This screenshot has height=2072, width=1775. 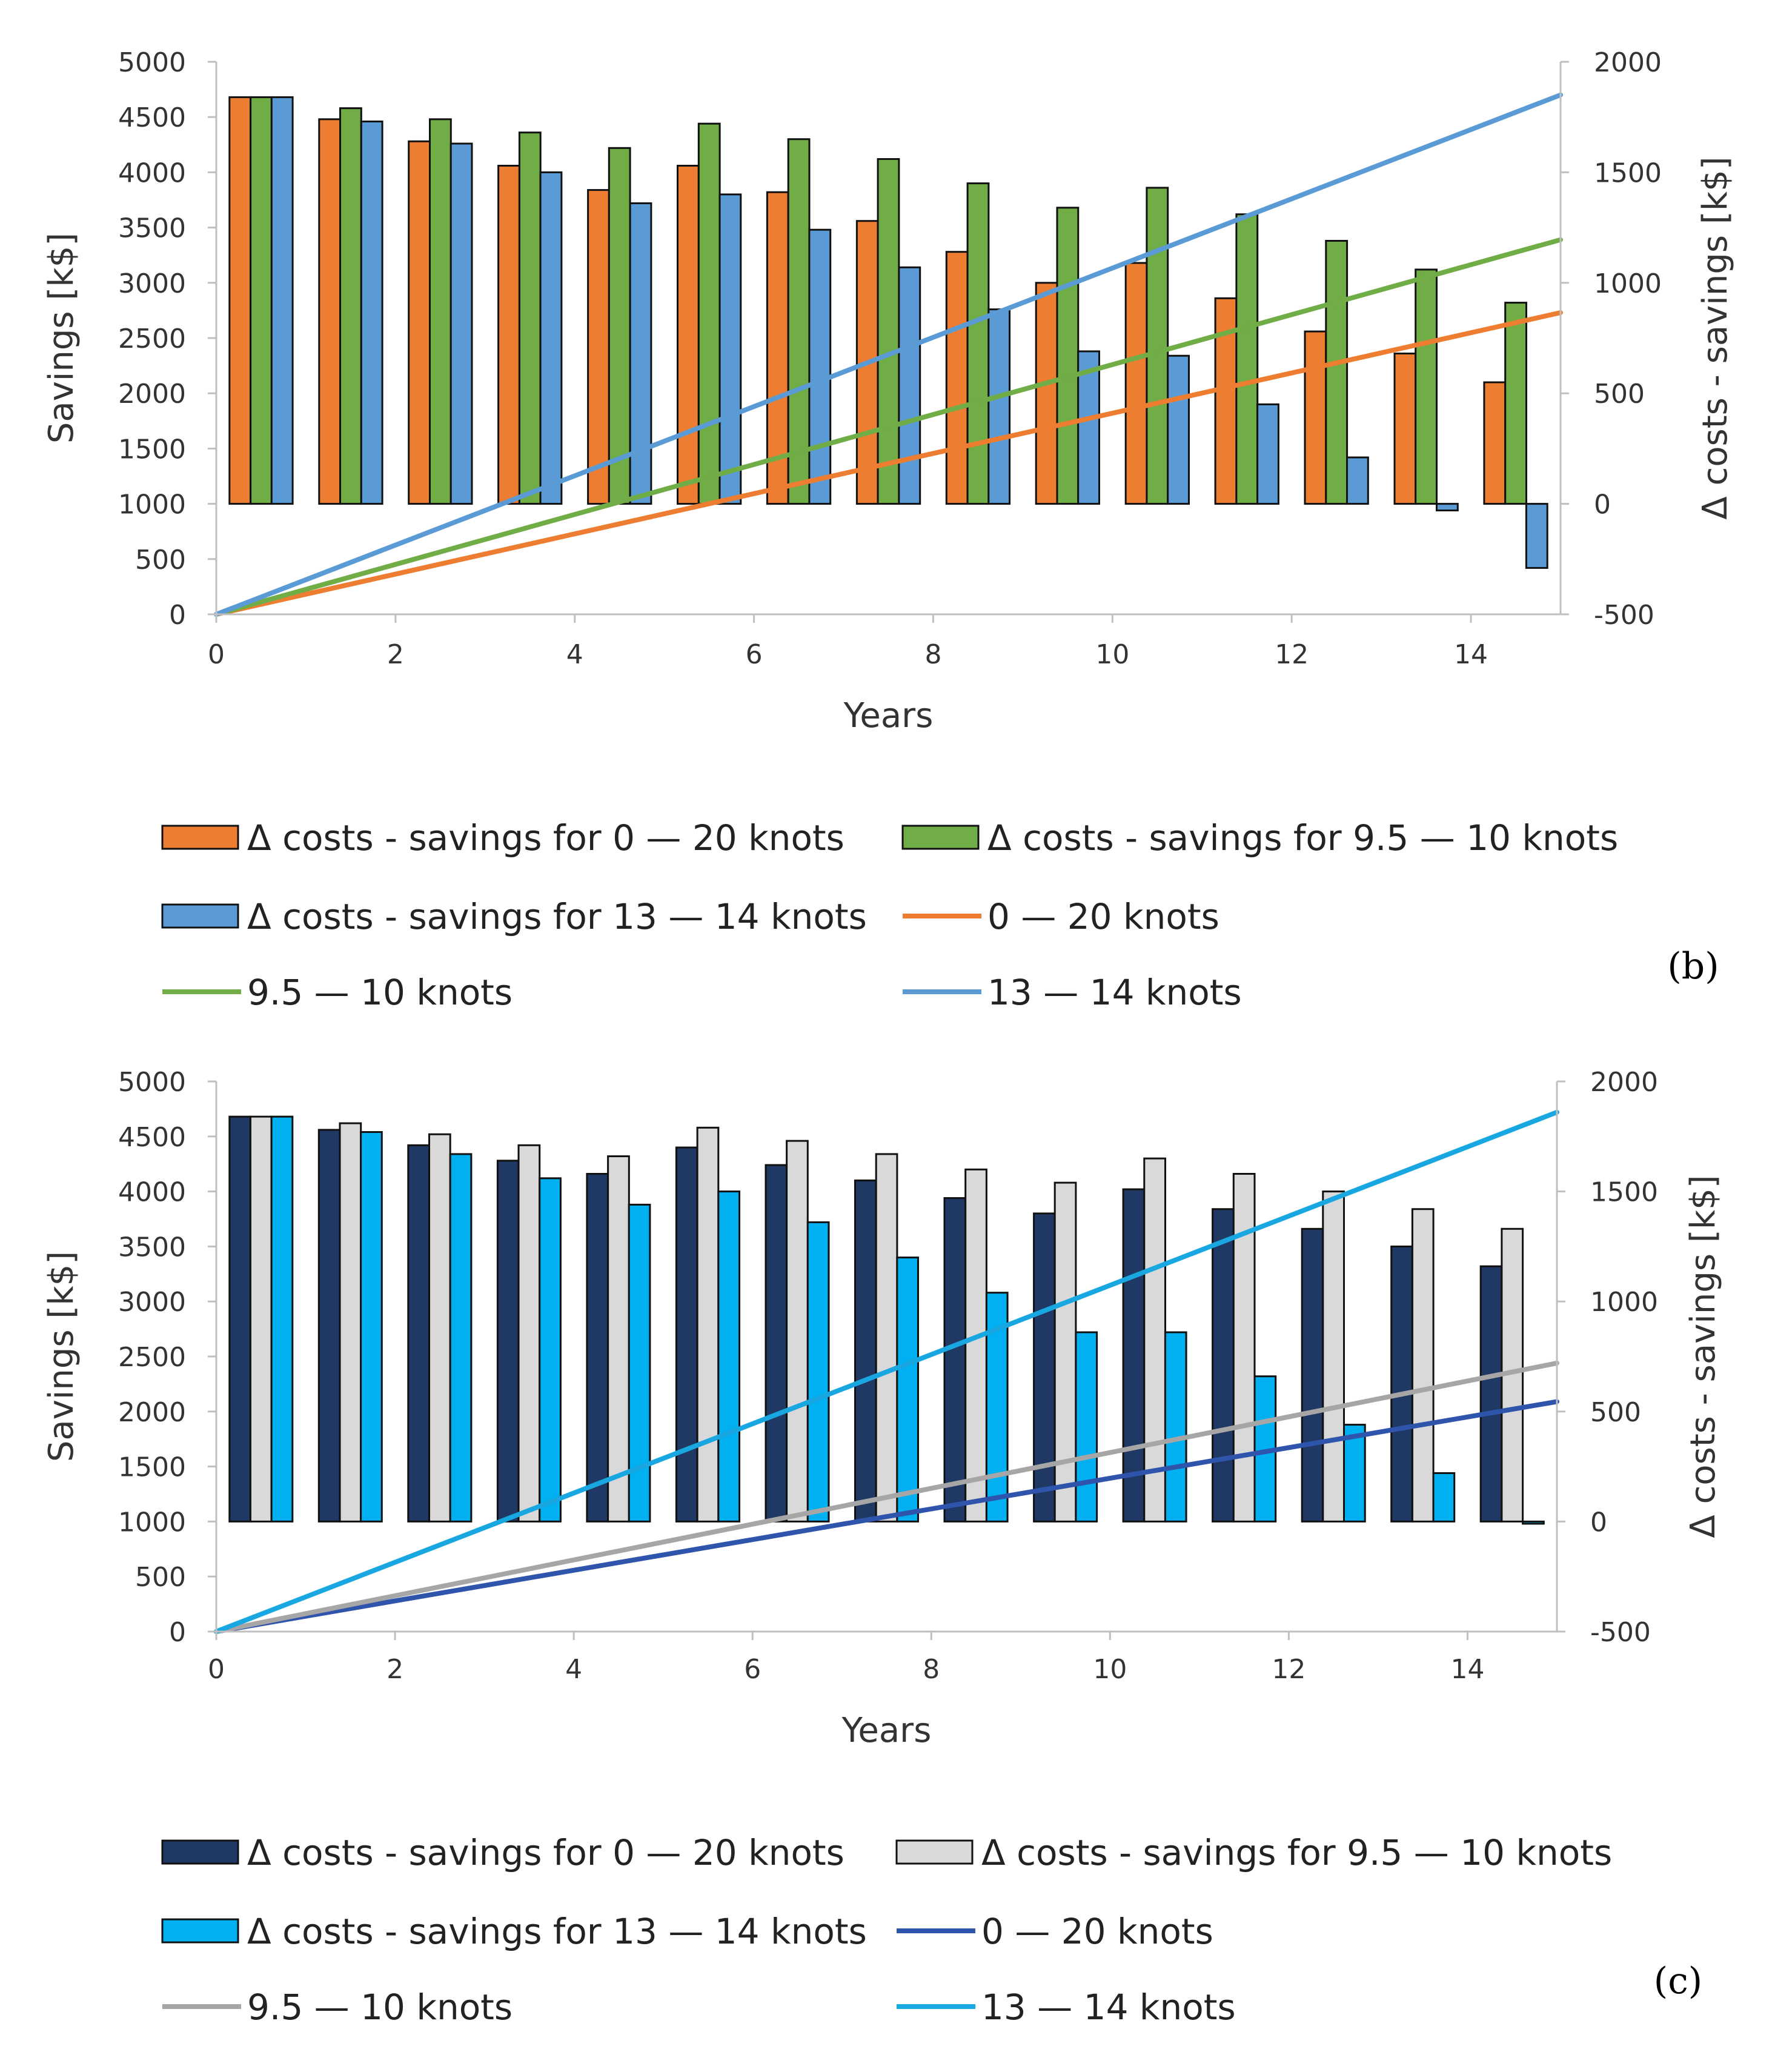 I want to click on panel-label: (c), so click(x=1678, y=1981).